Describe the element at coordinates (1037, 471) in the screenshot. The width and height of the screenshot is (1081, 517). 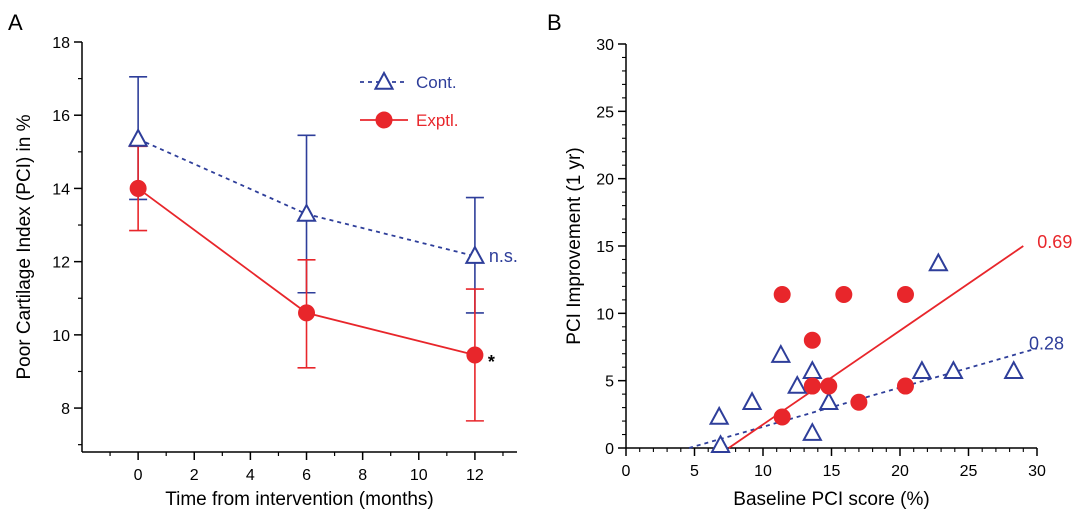
I see `panel-b-x-tick-label: 30` at that location.